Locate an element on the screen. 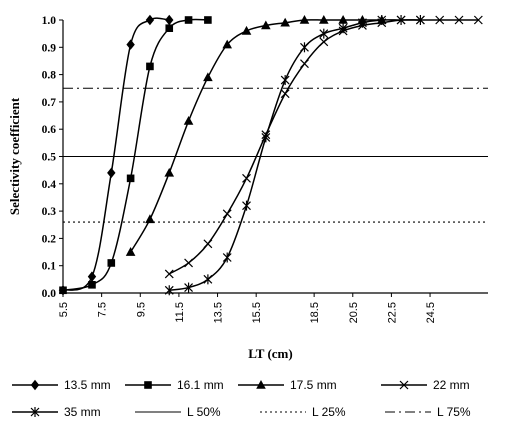 This screenshot has width=519, height=425. legend-label: L 50% is located at coordinates (204, 412).